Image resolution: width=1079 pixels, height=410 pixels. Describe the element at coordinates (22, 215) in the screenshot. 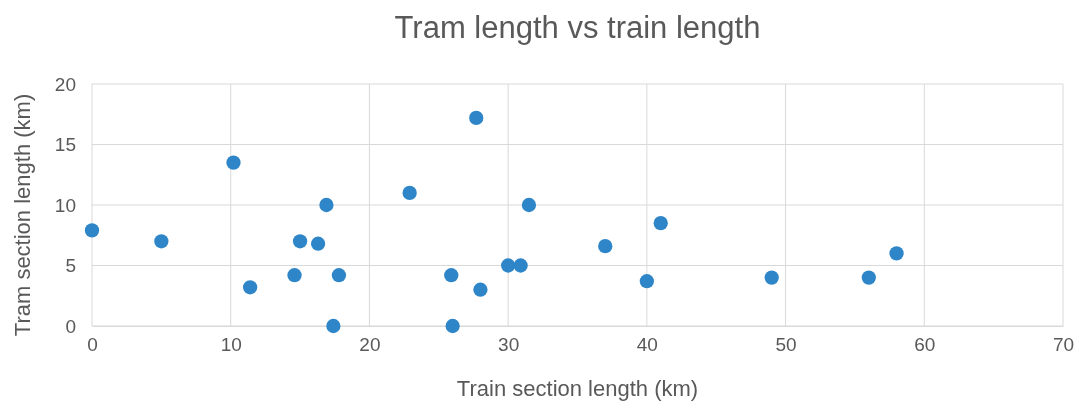

I see `y-axis-title: Tram section length (km)` at that location.